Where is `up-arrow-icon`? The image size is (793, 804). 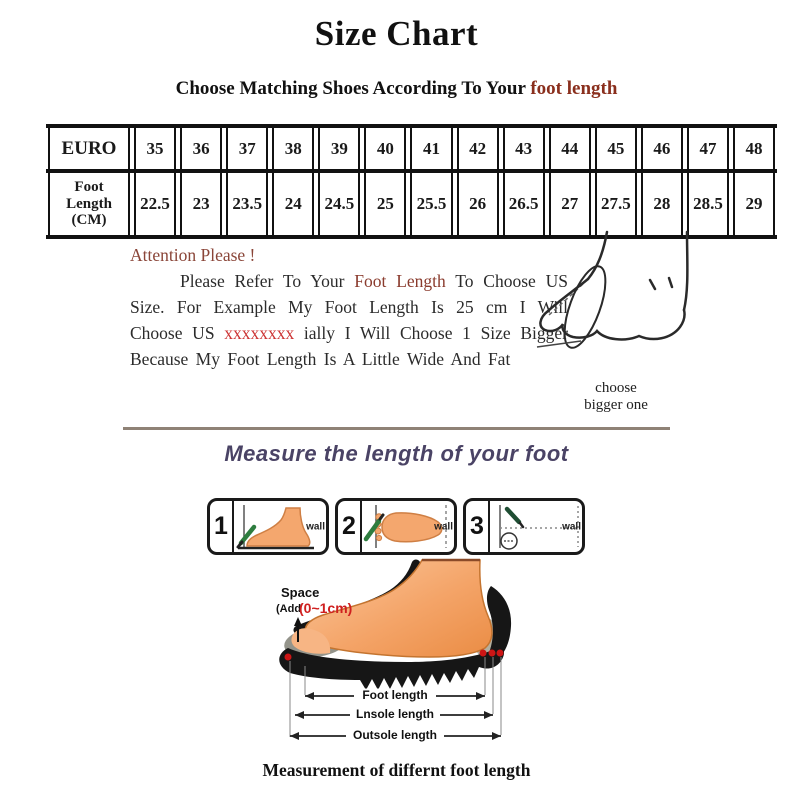
up-arrow-icon is located at coordinates (298, 621).